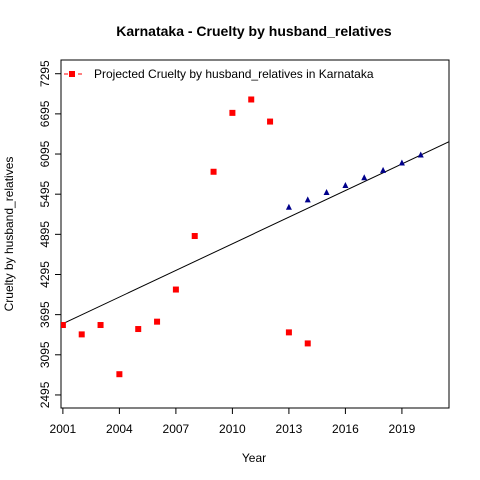 The image size is (480, 480). Describe the element at coordinates (254, 458) in the screenshot. I see `x-axis-label: Year` at that location.